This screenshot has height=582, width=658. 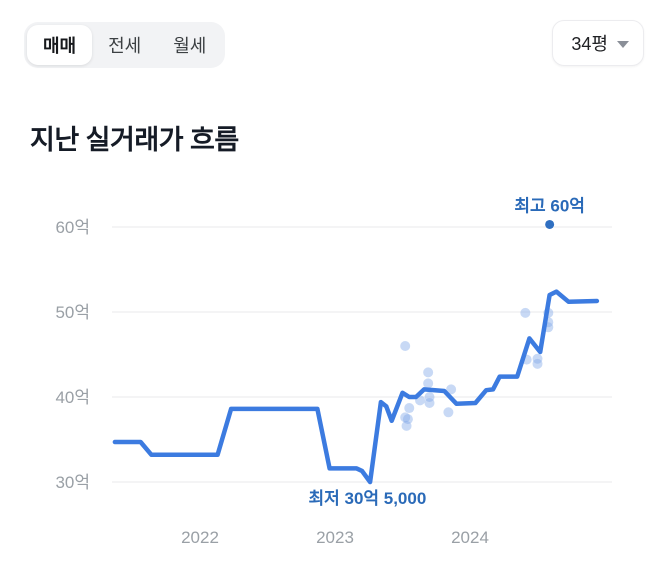 I want to click on min-price-label: 최저 30억 5,000, so click(x=367, y=498).